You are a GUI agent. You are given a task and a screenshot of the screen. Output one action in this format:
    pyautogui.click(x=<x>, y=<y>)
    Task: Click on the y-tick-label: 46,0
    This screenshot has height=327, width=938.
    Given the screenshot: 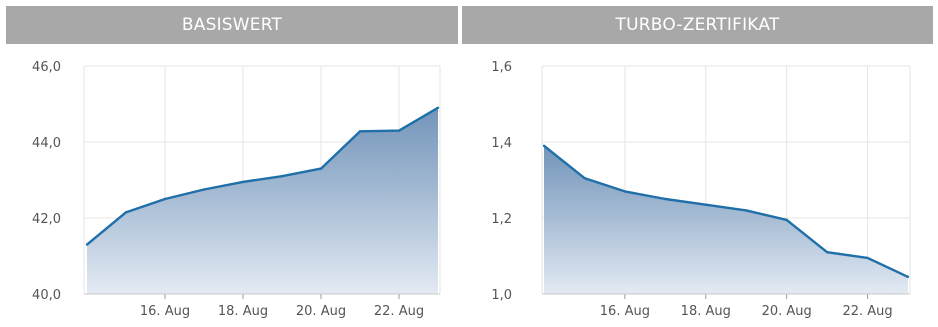 What is the action you would take?
    pyautogui.click(x=46, y=67)
    